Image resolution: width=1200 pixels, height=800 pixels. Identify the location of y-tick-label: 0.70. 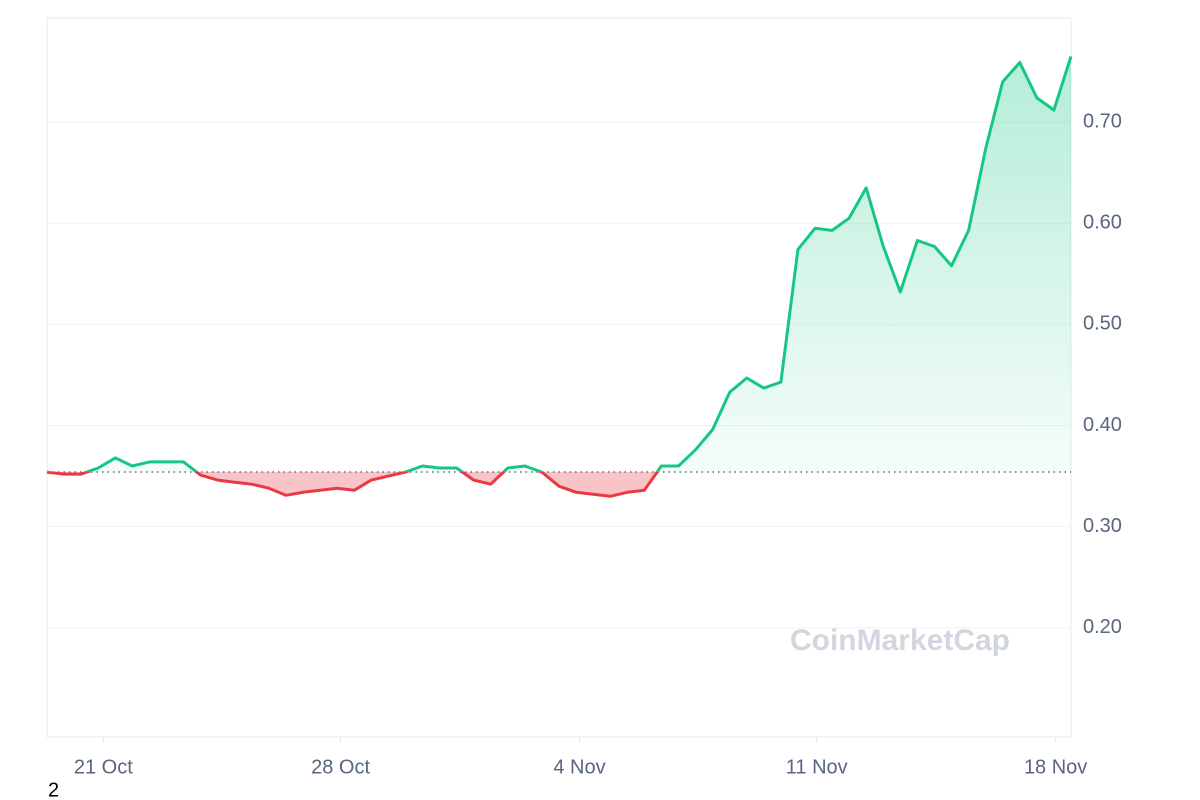
(1102, 121).